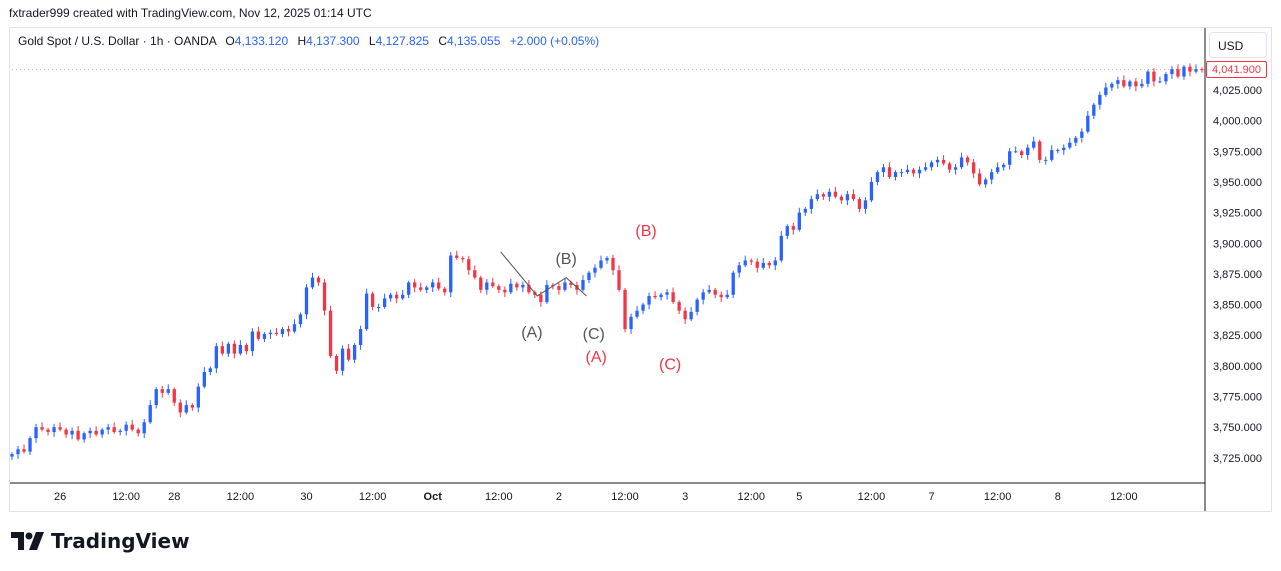  I want to click on symbol-title: Gold Spot / U.S. Dollar · 1h · OANDA, so click(117, 41).